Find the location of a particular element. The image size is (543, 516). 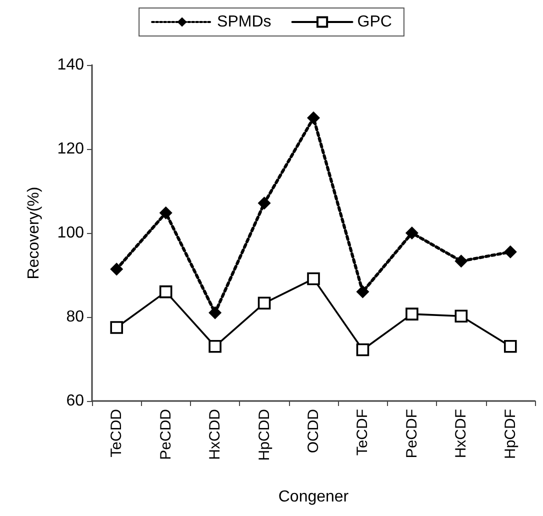

x-tick-label: PeCDD is located at coordinates (165, 434).